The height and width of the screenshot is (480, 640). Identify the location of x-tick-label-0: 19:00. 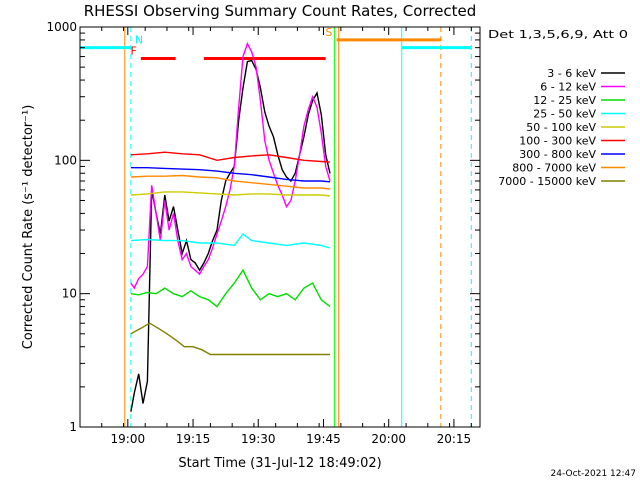
(128, 439).